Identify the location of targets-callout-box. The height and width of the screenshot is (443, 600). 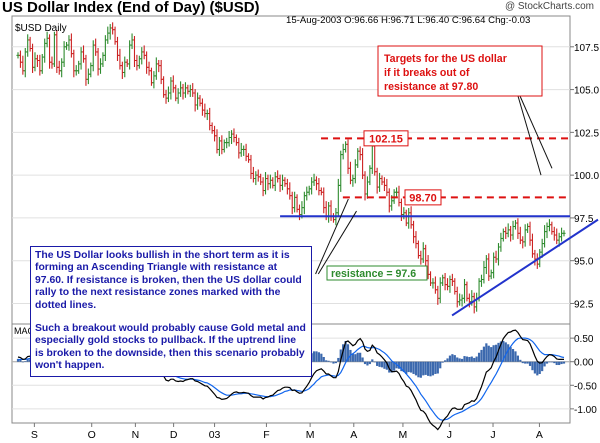
(460, 71).